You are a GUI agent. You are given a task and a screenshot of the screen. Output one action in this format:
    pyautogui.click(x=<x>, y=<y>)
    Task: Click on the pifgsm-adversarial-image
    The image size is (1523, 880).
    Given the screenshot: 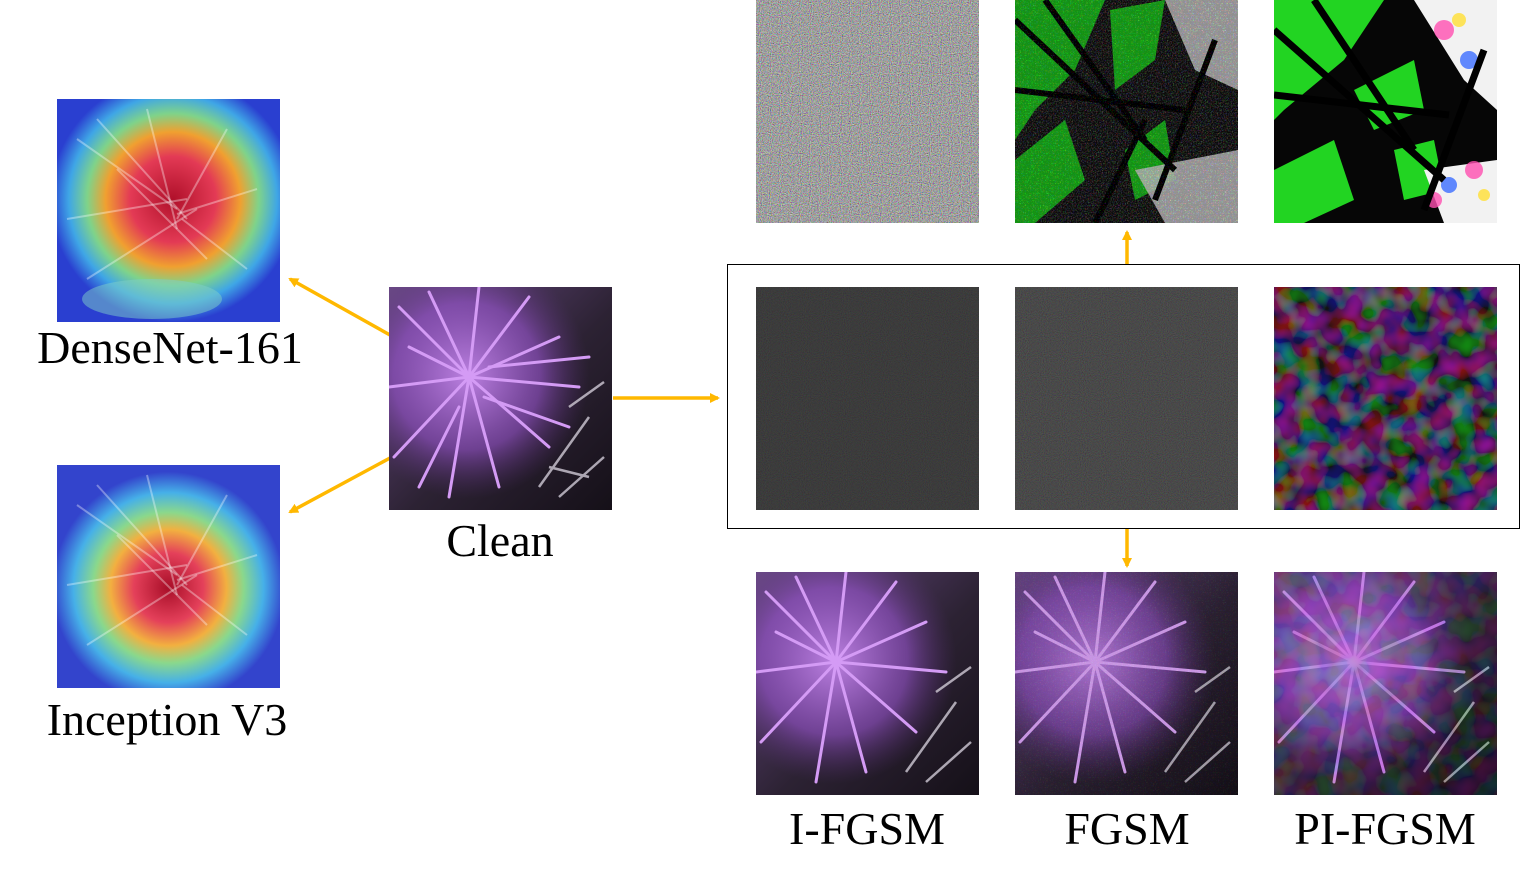 What is the action you would take?
    pyautogui.click(x=1385, y=683)
    